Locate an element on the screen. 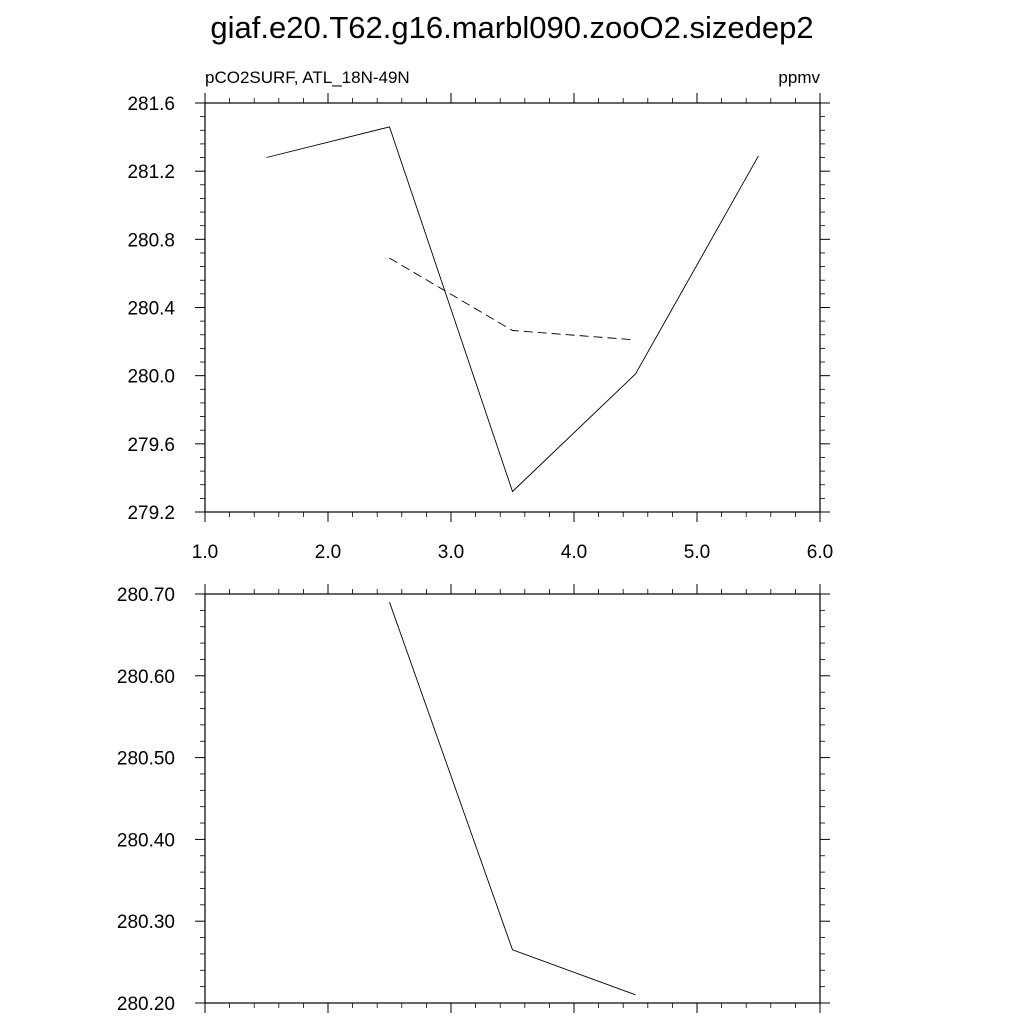 The height and width of the screenshot is (1024, 1024). top-series-1-dashed-line is located at coordinates (512, 299).